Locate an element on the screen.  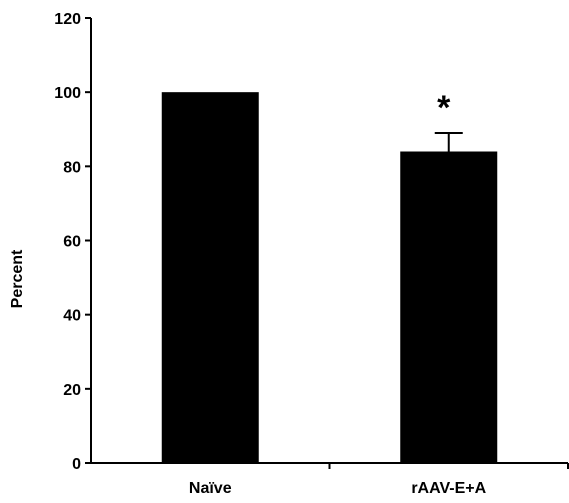
y-tick-label: 0 is located at coordinates (76, 464).